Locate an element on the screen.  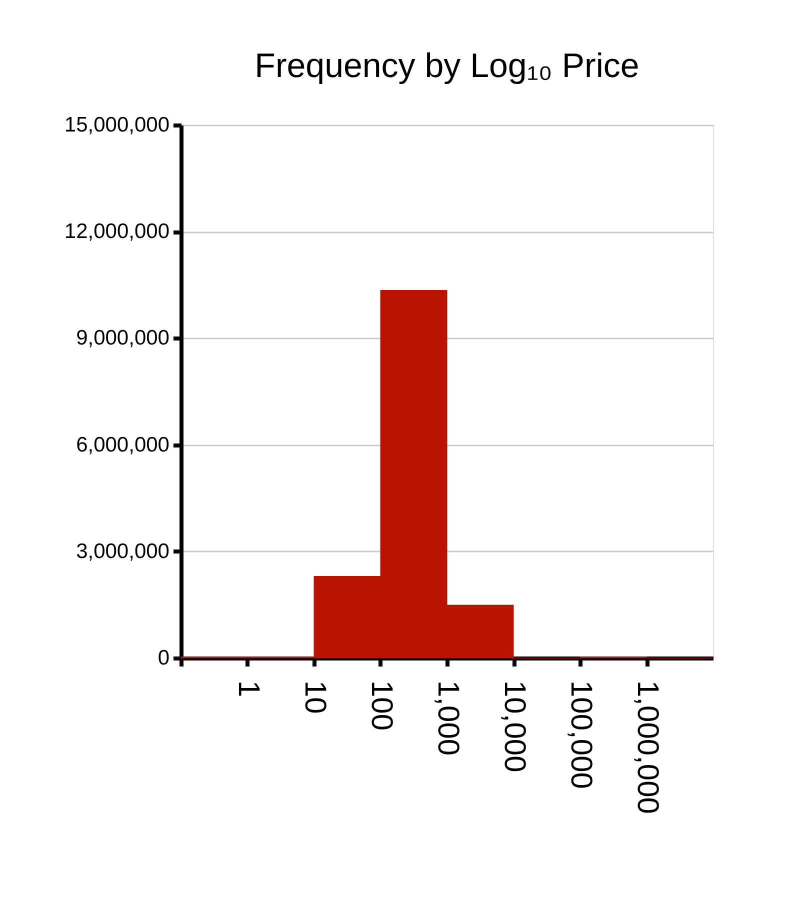
x-tick-label: 10,000 is located at coordinates (514, 726).